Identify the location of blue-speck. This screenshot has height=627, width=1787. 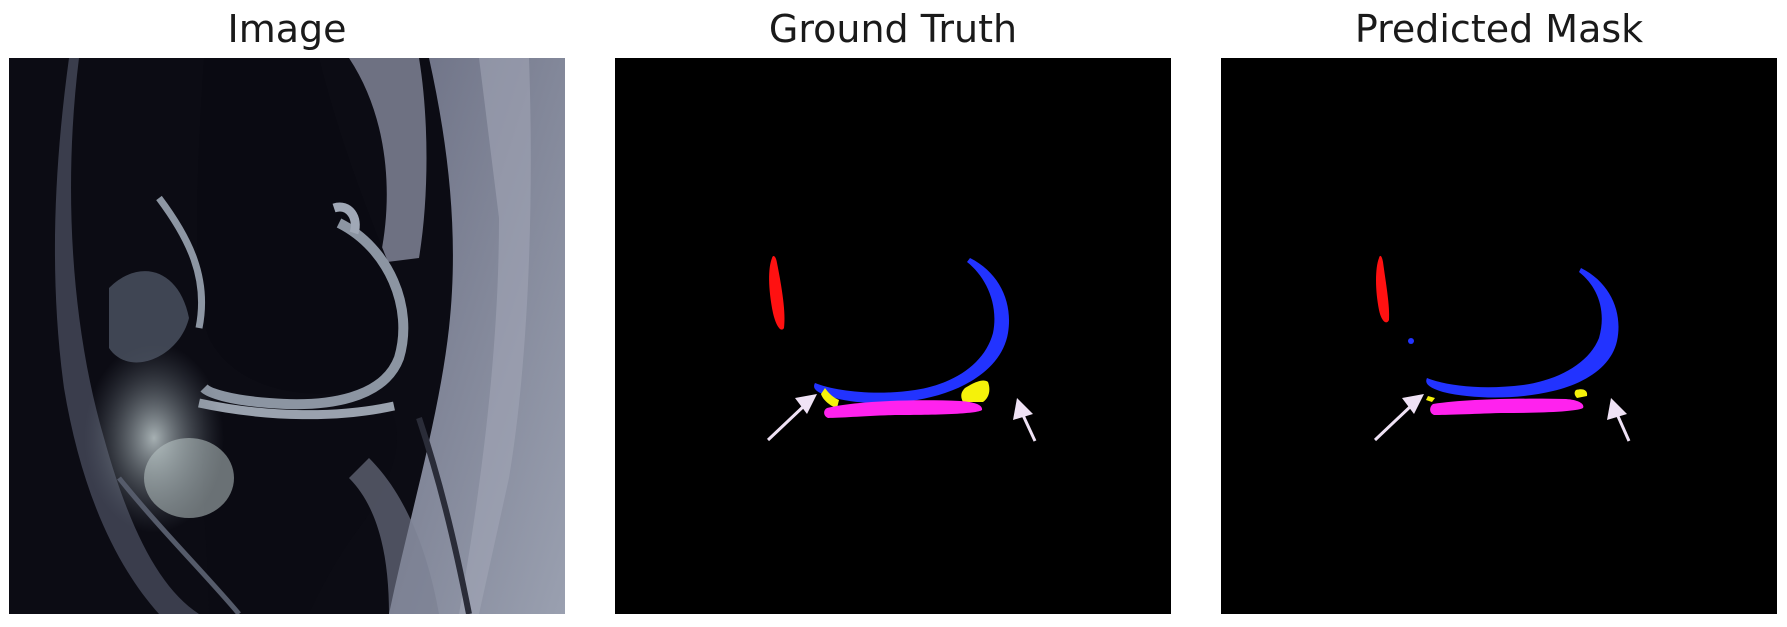
(1411, 341).